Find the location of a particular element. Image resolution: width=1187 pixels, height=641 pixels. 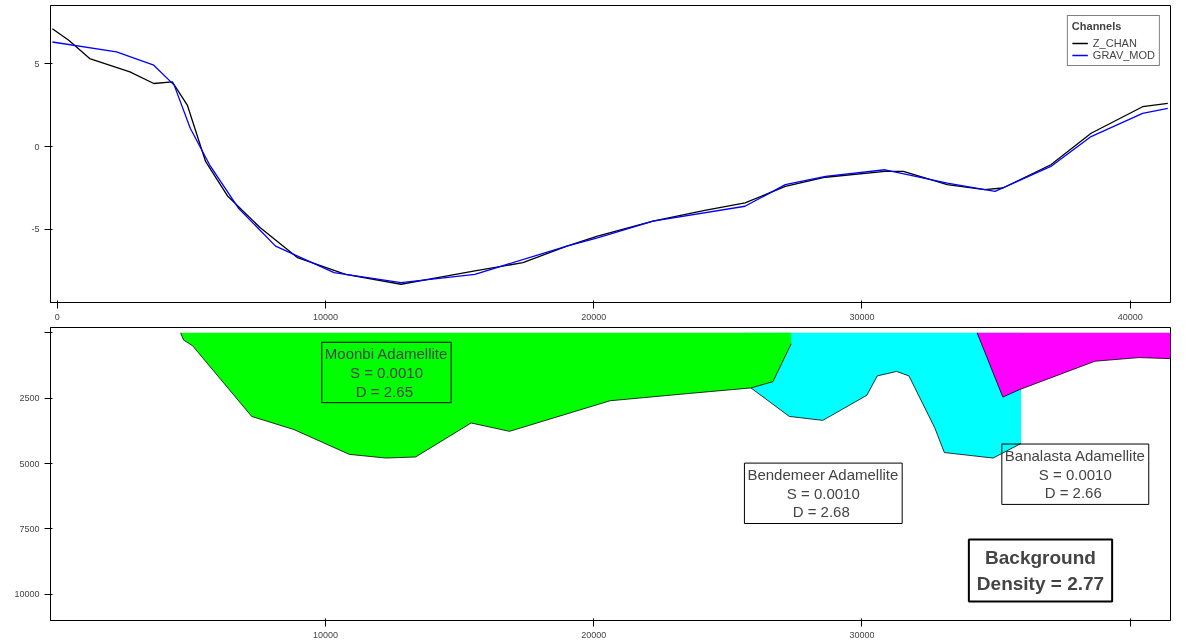

annotation: Bendemeer Adamellite S = 0.0010 D = 2.68 is located at coordinates (823, 493).